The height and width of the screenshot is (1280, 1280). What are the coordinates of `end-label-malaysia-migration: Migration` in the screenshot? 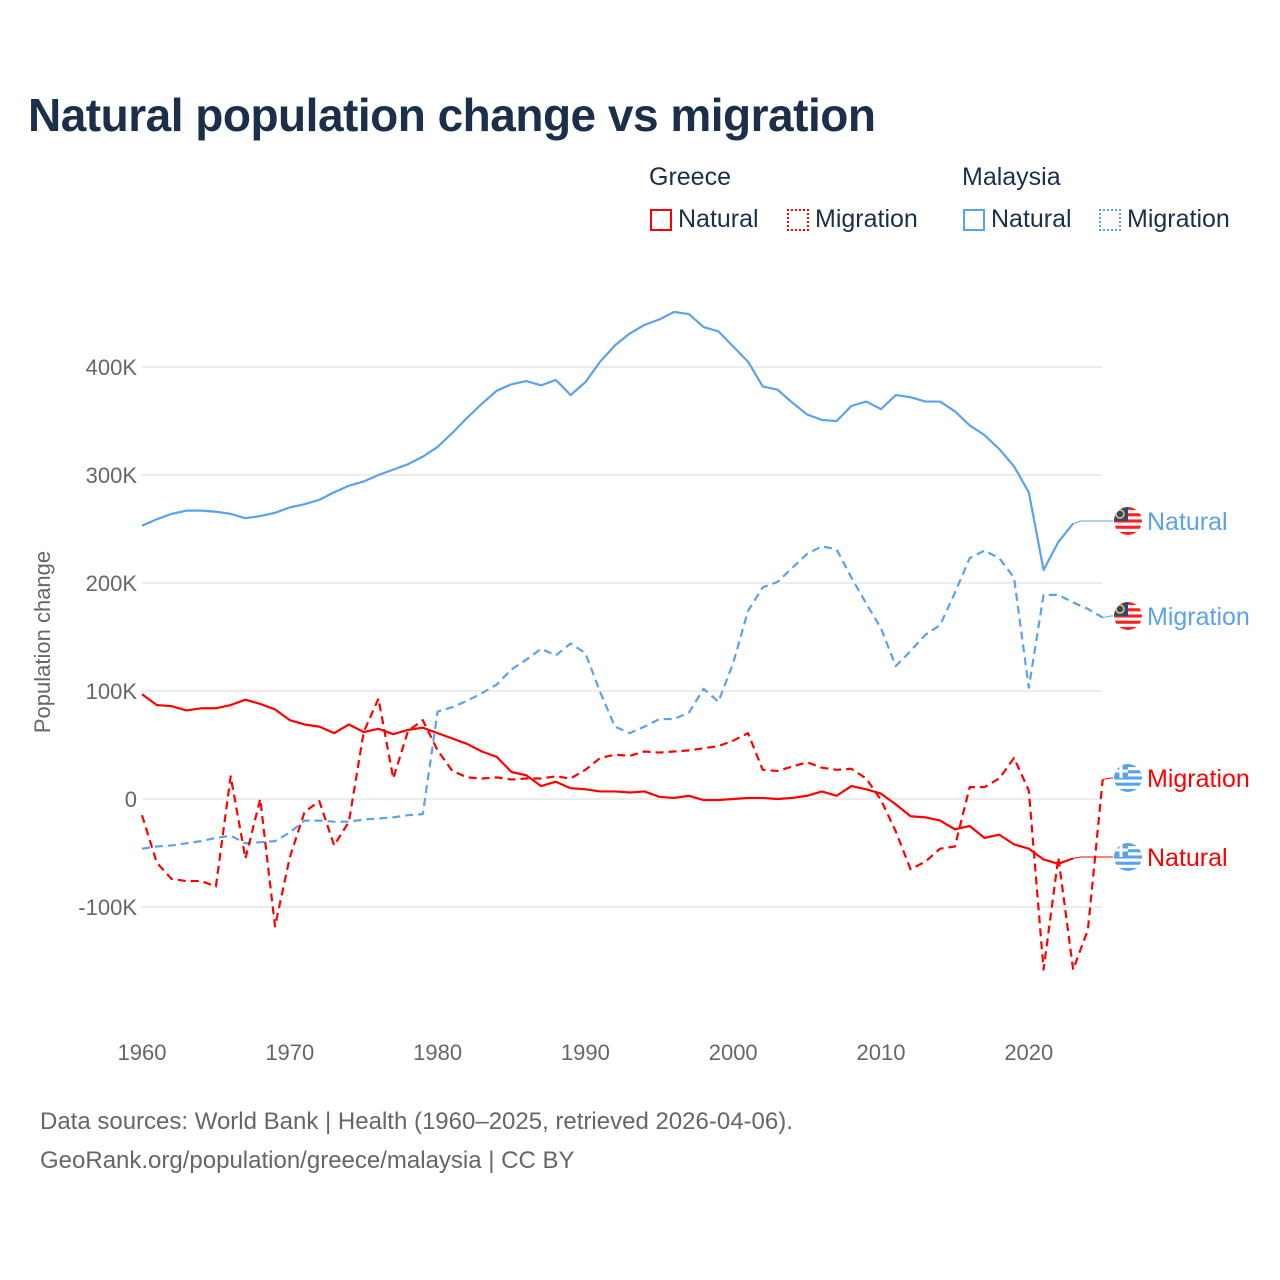 It's located at (1198, 617).